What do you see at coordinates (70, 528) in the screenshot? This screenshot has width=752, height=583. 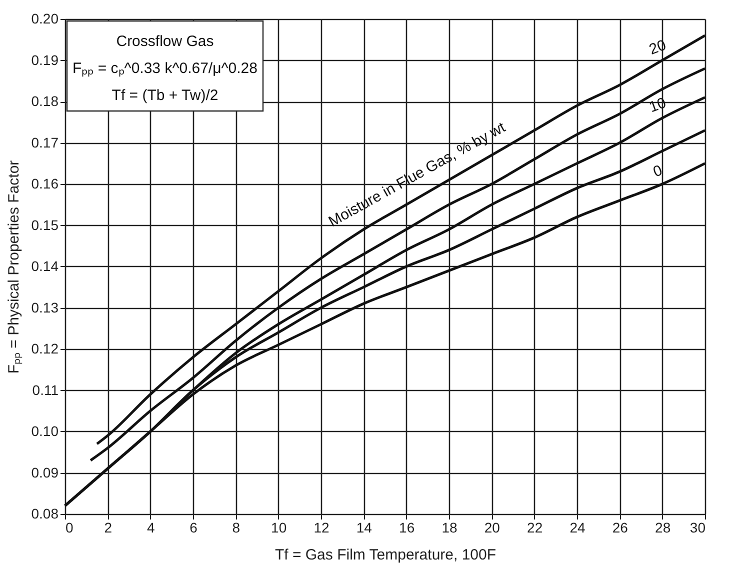 I see `x-tick-label: 0` at bounding box center [70, 528].